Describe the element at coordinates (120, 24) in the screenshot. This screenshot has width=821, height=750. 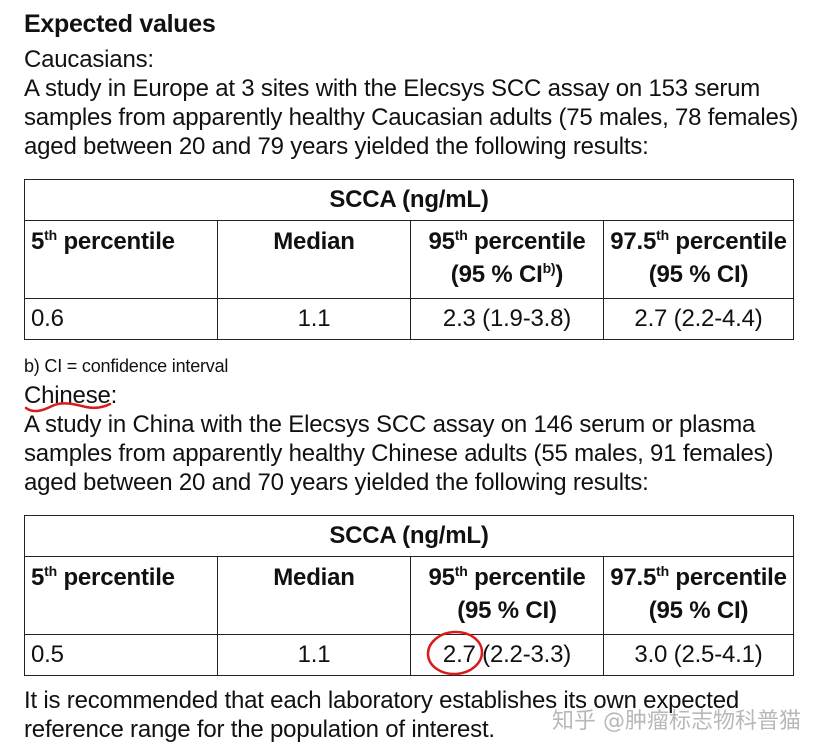
I see `section-heading: Expected values` at that location.